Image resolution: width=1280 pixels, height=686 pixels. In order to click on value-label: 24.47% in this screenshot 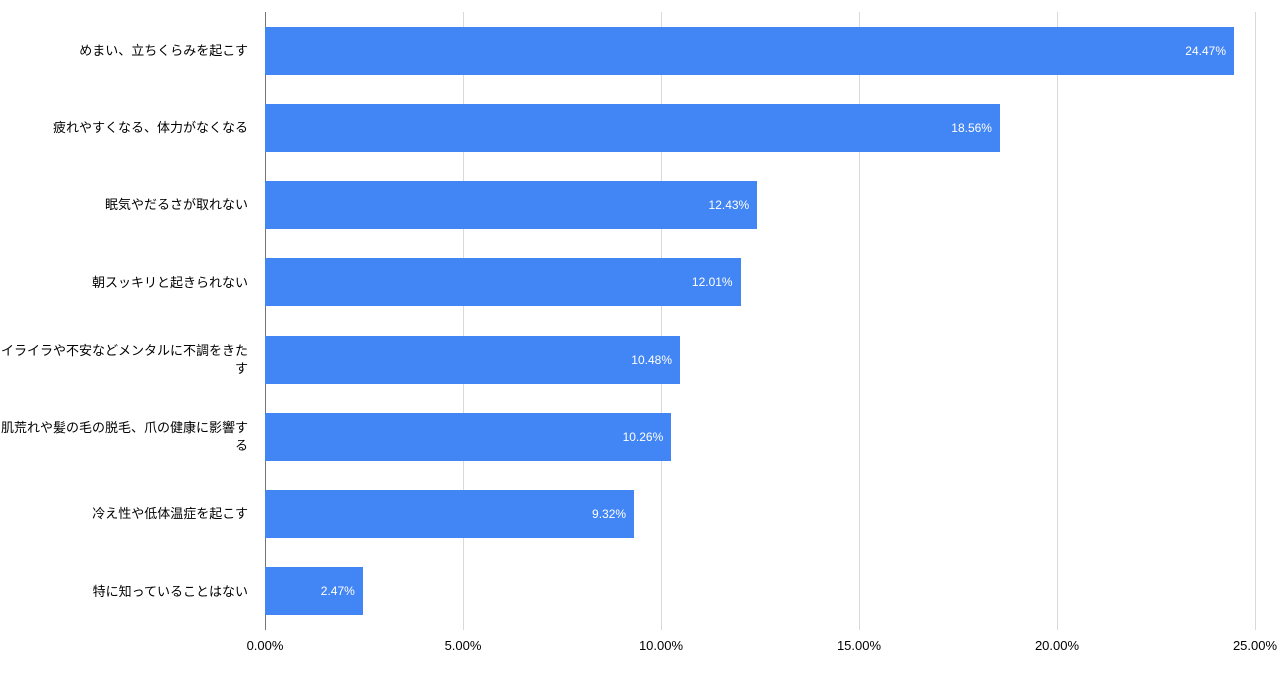, I will do `click(1205, 50)`.